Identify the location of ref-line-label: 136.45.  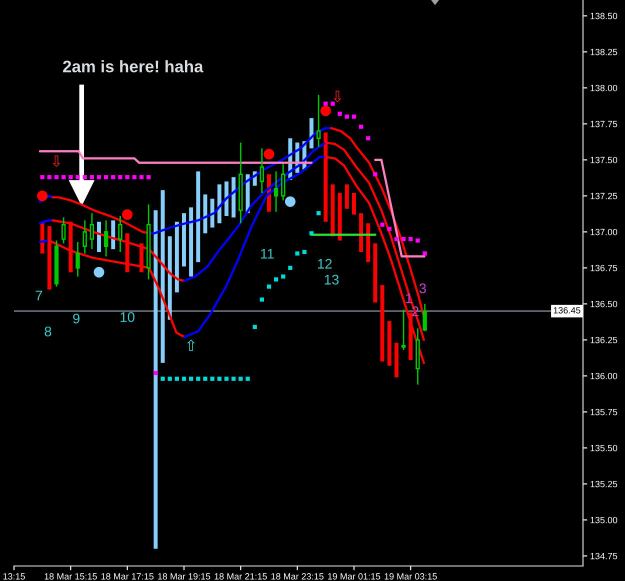
(567, 310).